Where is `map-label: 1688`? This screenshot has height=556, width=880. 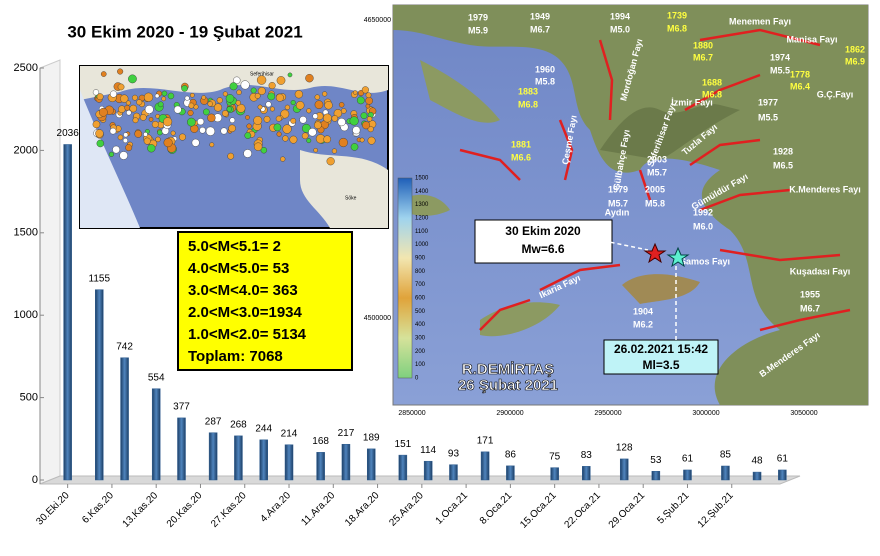 map-label: 1688 is located at coordinates (712, 82).